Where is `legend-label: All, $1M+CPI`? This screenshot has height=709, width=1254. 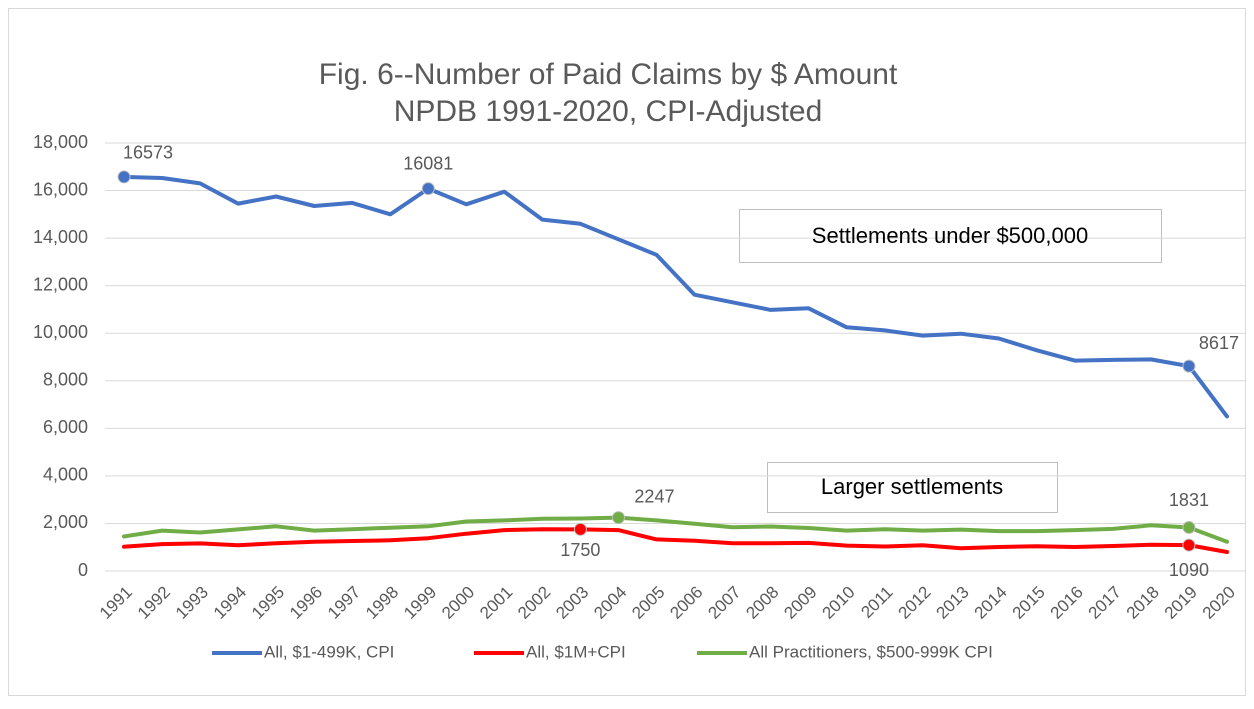 legend-label: All, $1M+CPI is located at coordinates (576, 651).